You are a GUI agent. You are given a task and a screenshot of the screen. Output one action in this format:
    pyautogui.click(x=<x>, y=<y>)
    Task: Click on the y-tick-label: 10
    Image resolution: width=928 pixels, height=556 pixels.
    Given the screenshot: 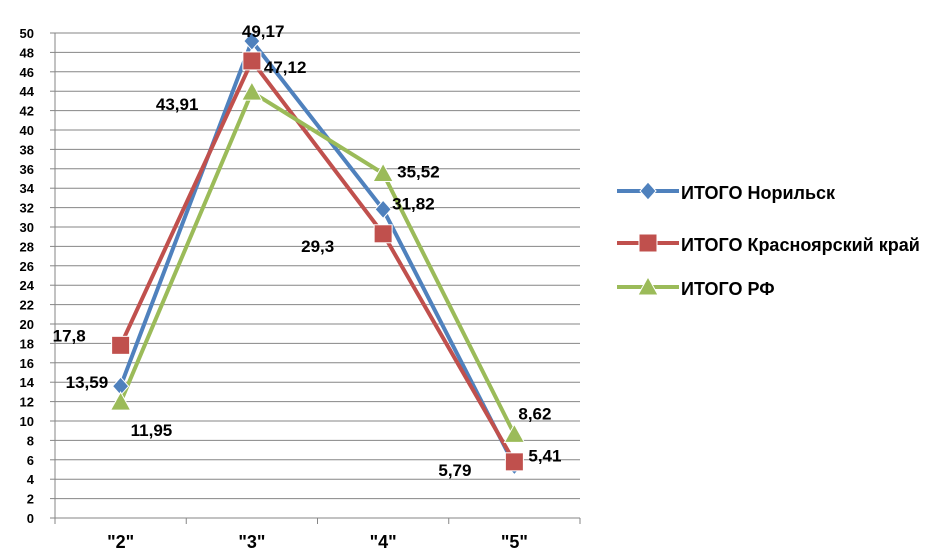 What is the action you would take?
    pyautogui.click(x=27, y=421)
    